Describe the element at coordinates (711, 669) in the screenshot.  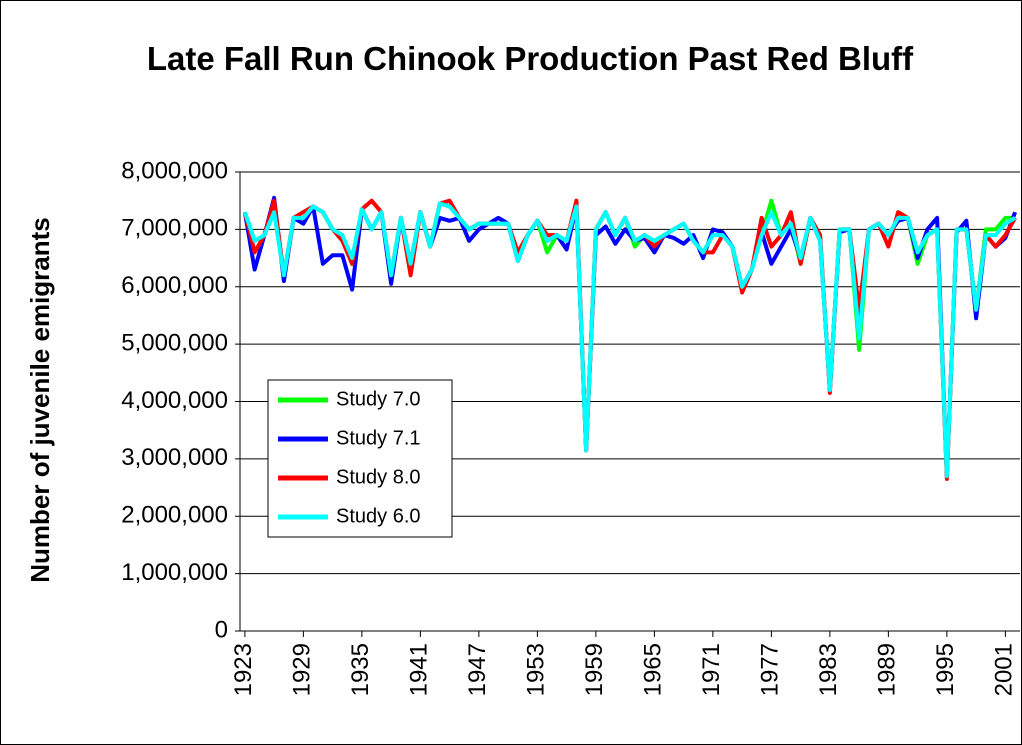
I see `x-tick-label: 1971` at that location.